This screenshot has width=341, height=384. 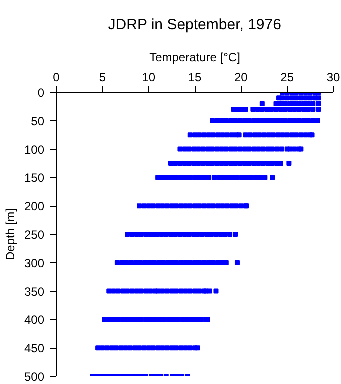 What do you see at coordinates (34, 149) in the screenshot?
I see `y-tick-label: 100` at bounding box center [34, 149].